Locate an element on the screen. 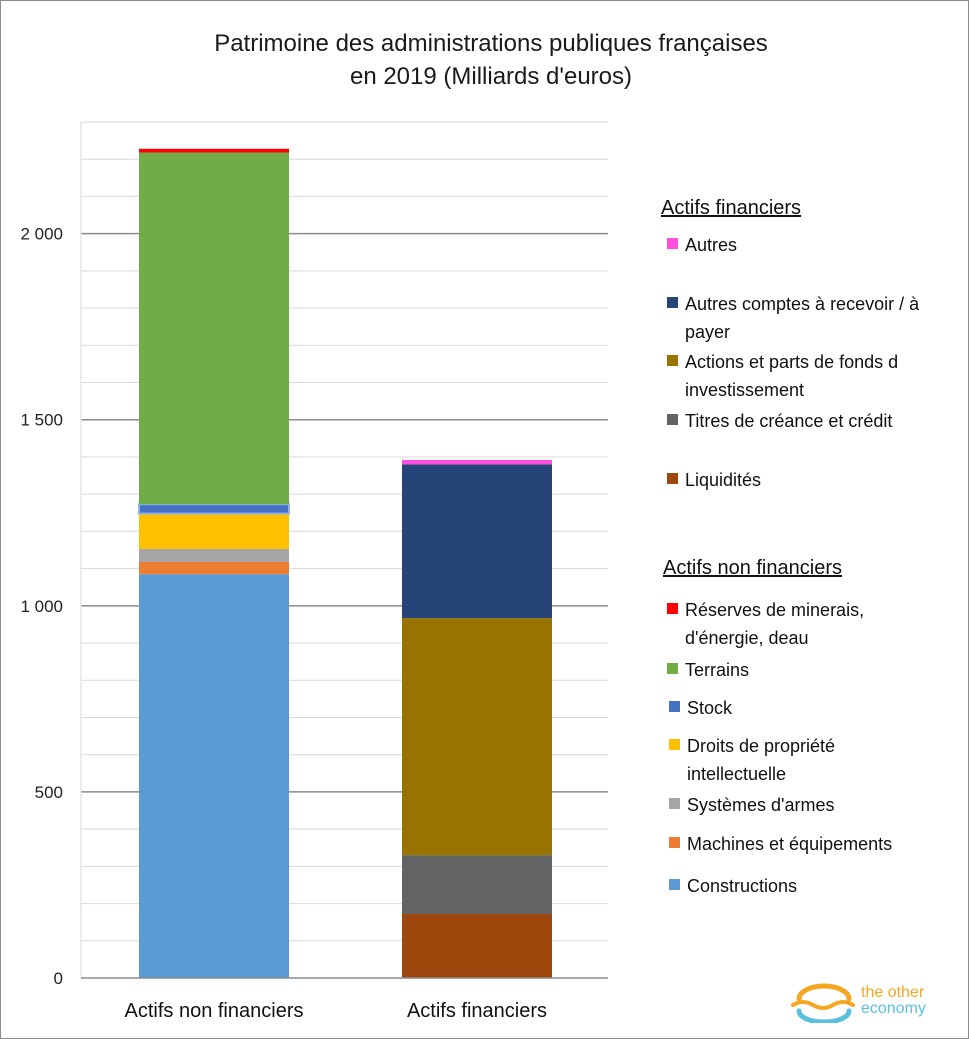 The image size is (969, 1039). legend-label: Autres is located at coordinates (711, 245).